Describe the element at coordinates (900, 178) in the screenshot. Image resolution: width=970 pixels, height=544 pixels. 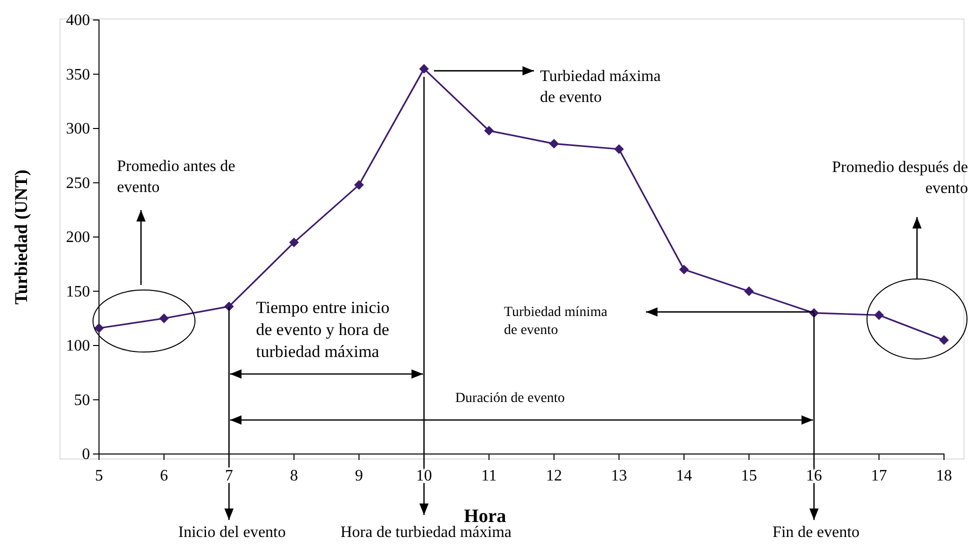
I see `annotation: Promedio después de evento` at that location.